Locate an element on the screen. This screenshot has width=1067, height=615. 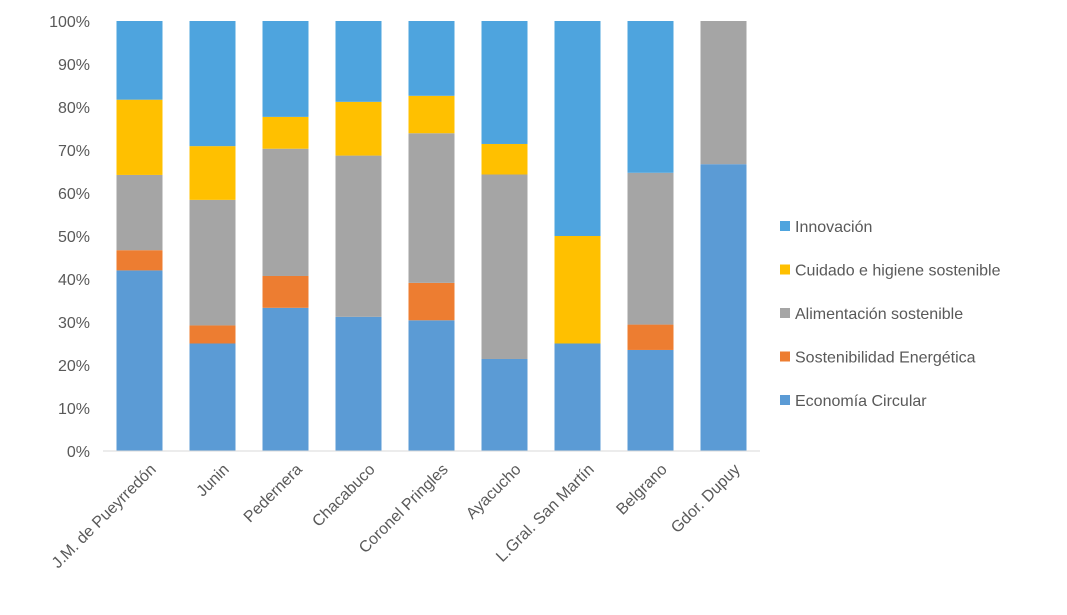
y-tick-label: 60% is located at coordinates (74, 194).